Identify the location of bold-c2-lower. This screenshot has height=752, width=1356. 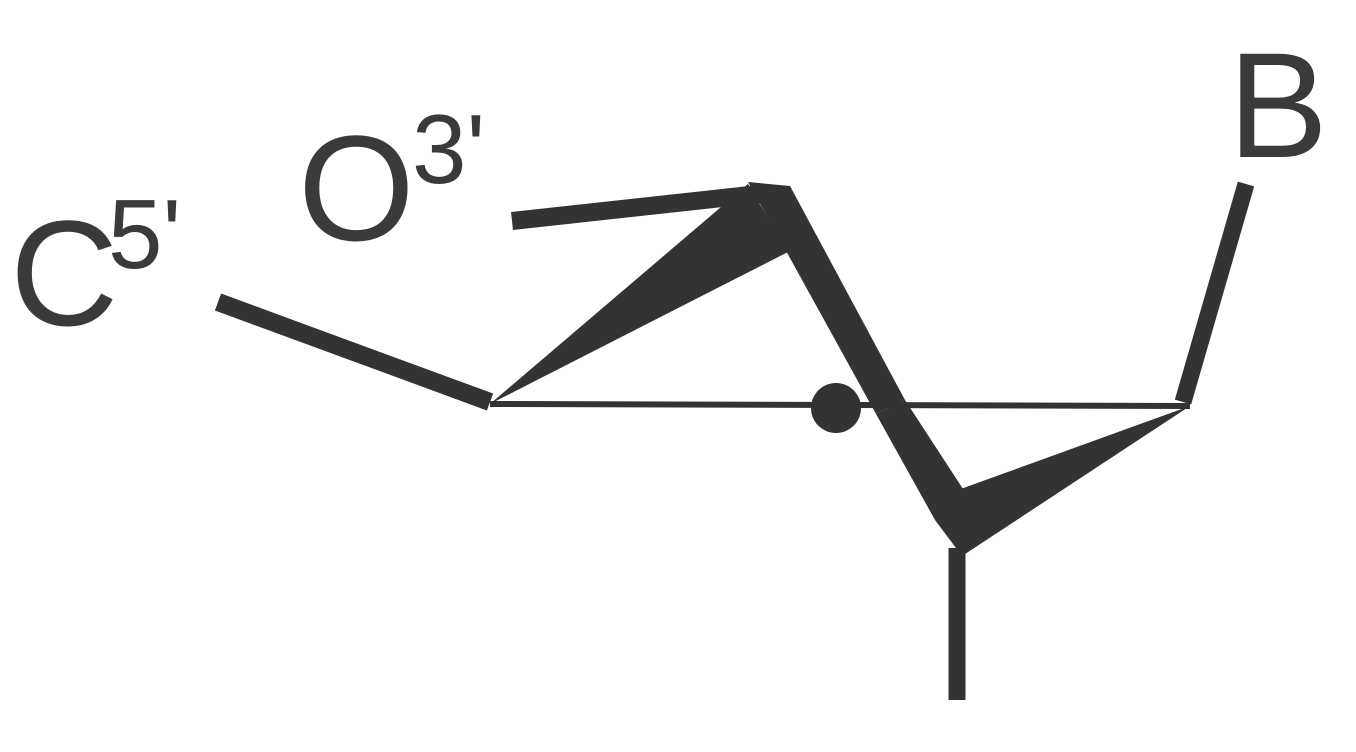
(920, 460).